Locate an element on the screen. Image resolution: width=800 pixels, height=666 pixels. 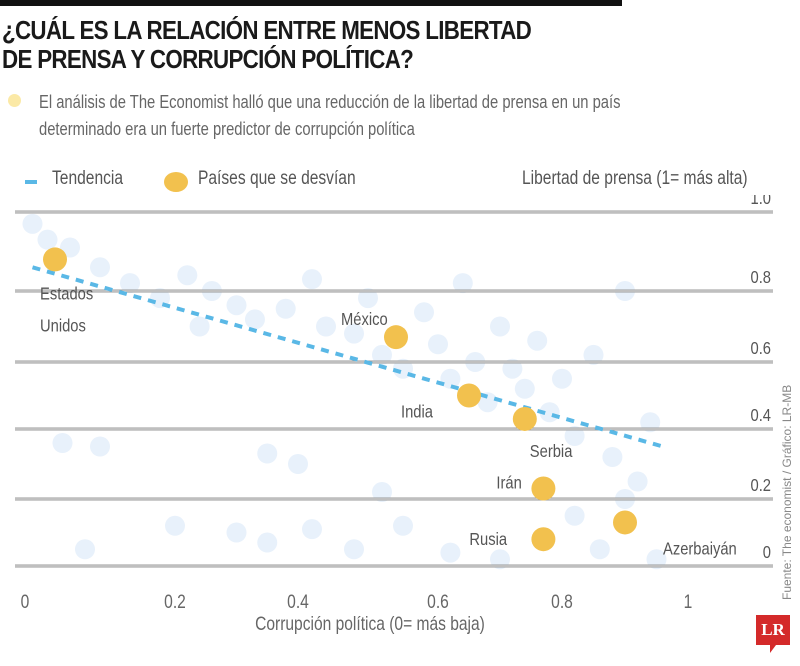
y-tick-label: 1.0 is located at coordinates (761, 201).